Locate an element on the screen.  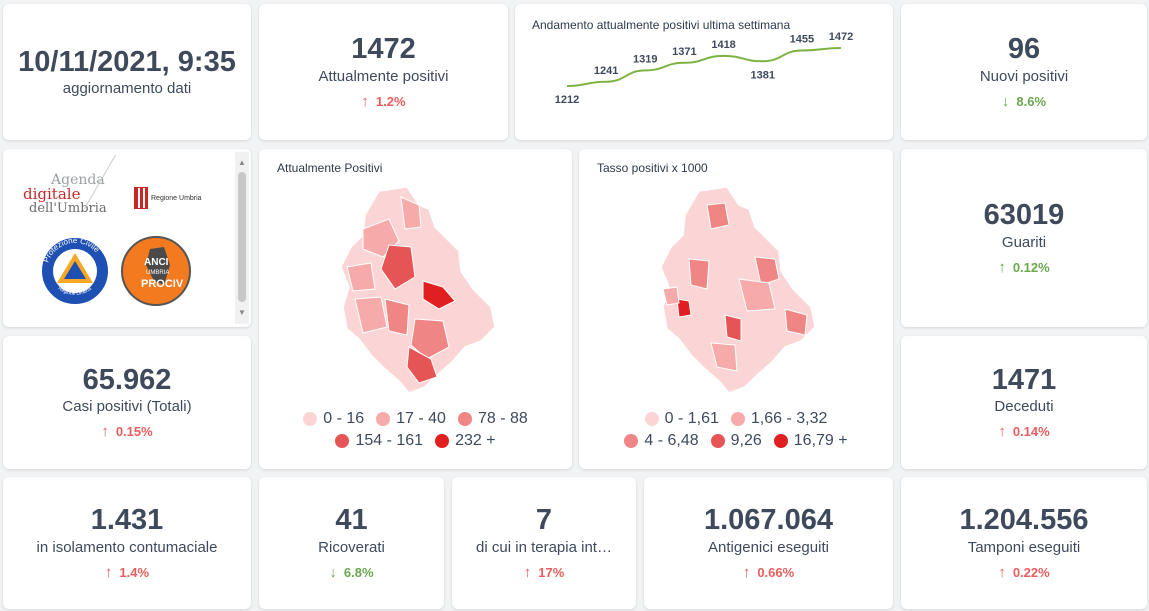
kpi-change: ↑ 0.14% is located at coordinates (1024, 432).